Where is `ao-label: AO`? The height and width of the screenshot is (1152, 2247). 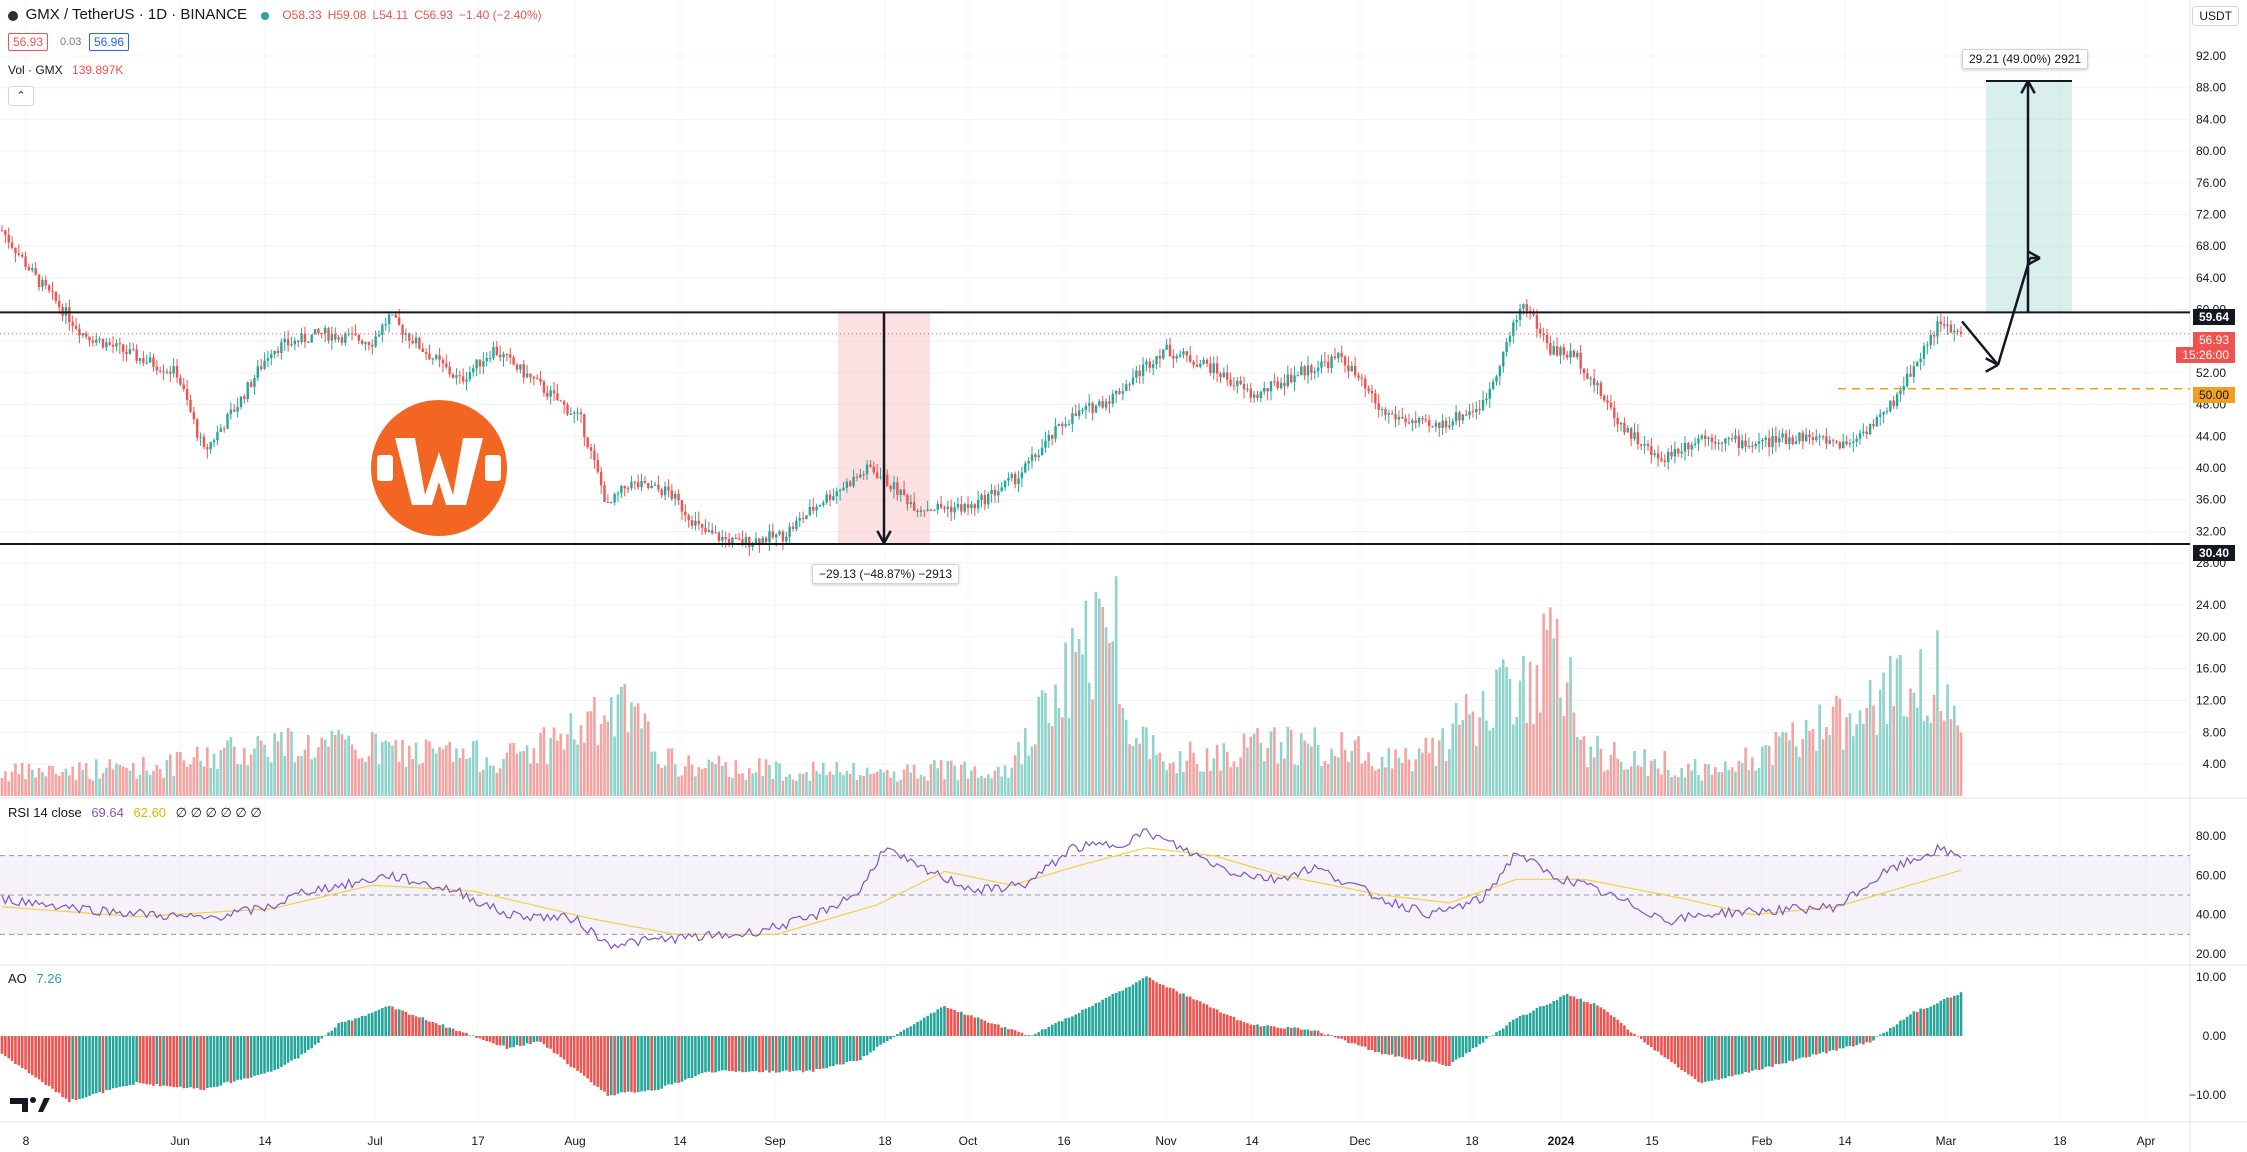 ao-label: AO is located at coordinates (17, 978).